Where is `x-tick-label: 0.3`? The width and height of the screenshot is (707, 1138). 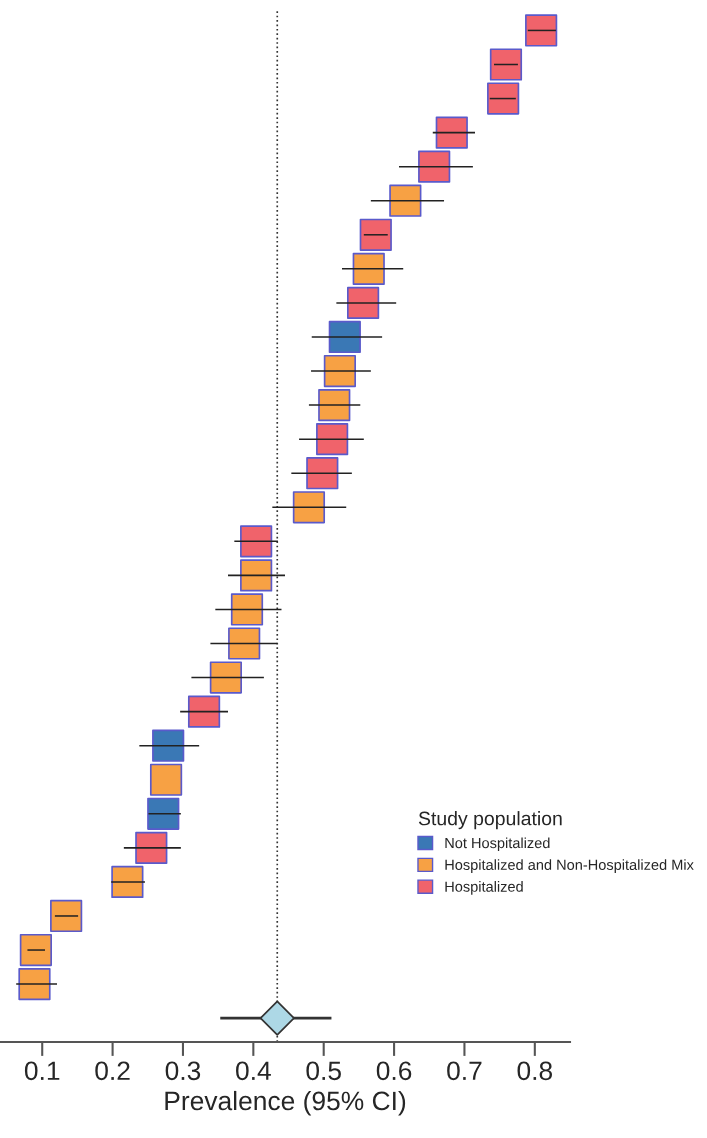
x-tick-label: 0.3 is located at coordinates (183, 1071).